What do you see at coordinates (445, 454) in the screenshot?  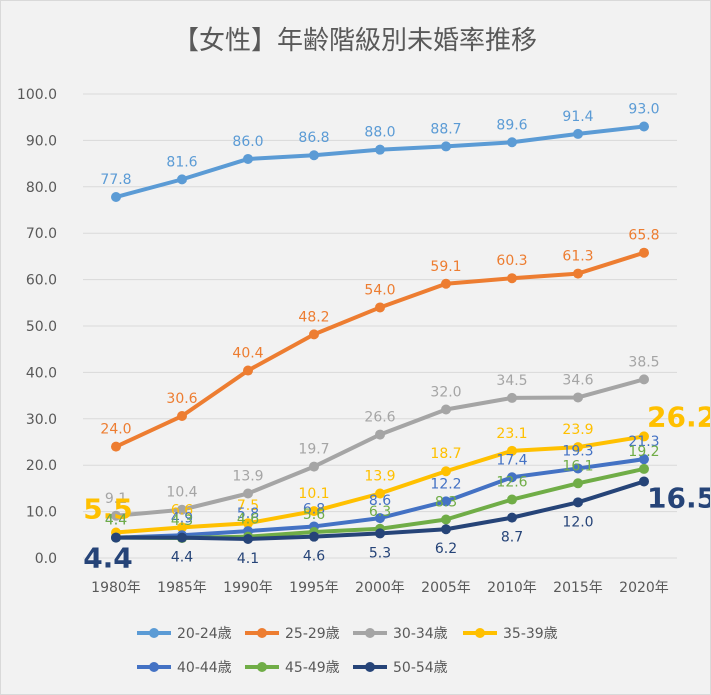 I see `data-label: 18.7` at bounding box center [445, 454].